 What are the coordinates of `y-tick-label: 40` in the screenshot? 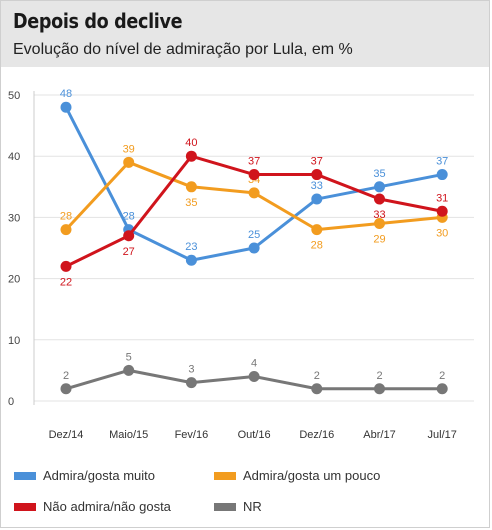 It's located at (14, 157).